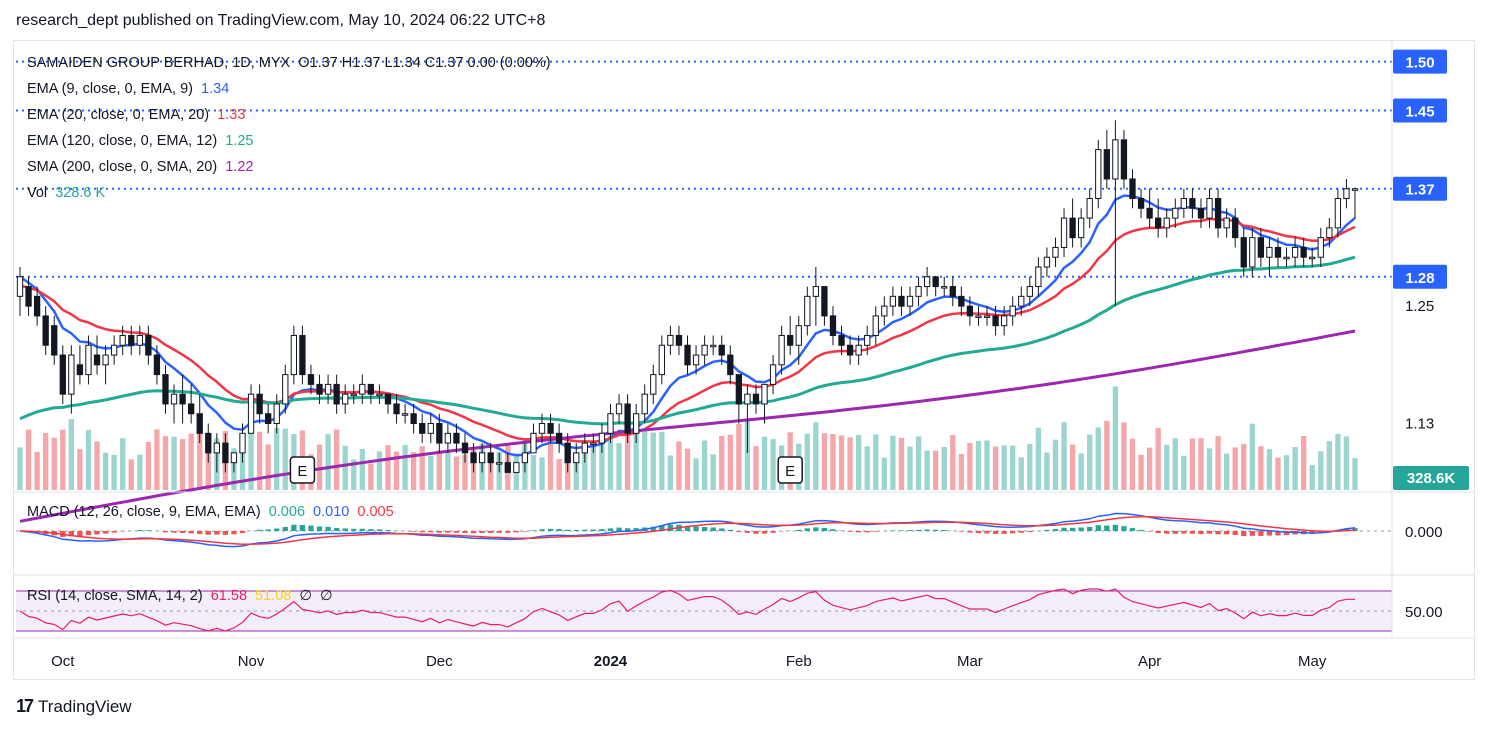  What do you see at coordinates (229, 596) in the screenshot?
I see `rsi-value: 61.58` at bounding box center [229, 596].